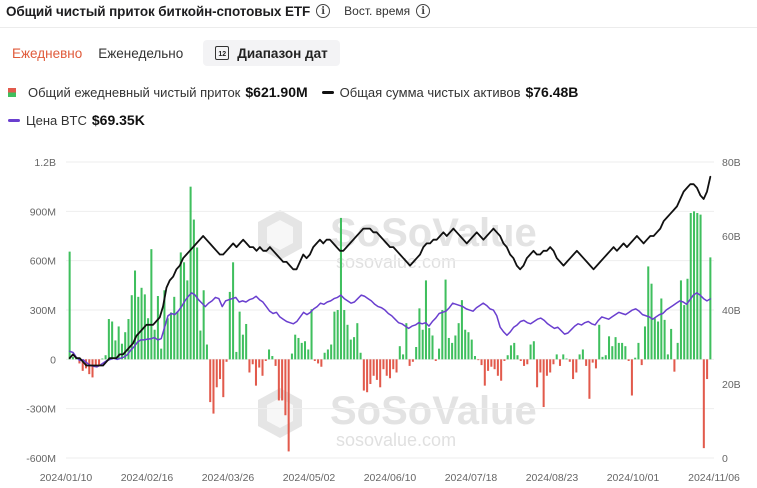 The width and height of the screenshot is (757, 488). I want to click on watermark-brand-top: SoSoValue, so click(433, 233).